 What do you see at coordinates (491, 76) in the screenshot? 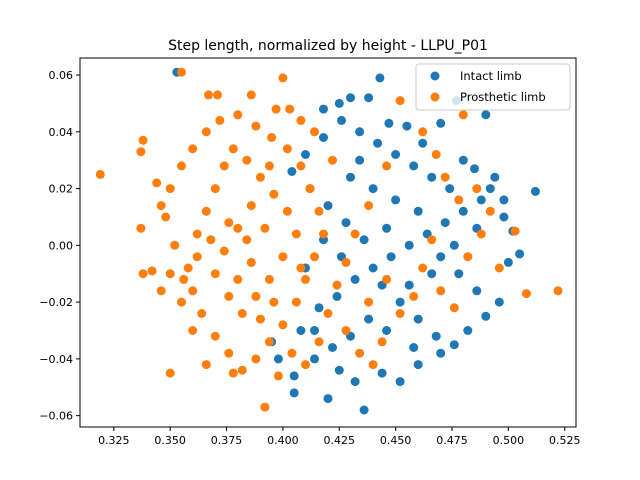
I see `legend-label: Intact limb` at bounding box center [491, 76].